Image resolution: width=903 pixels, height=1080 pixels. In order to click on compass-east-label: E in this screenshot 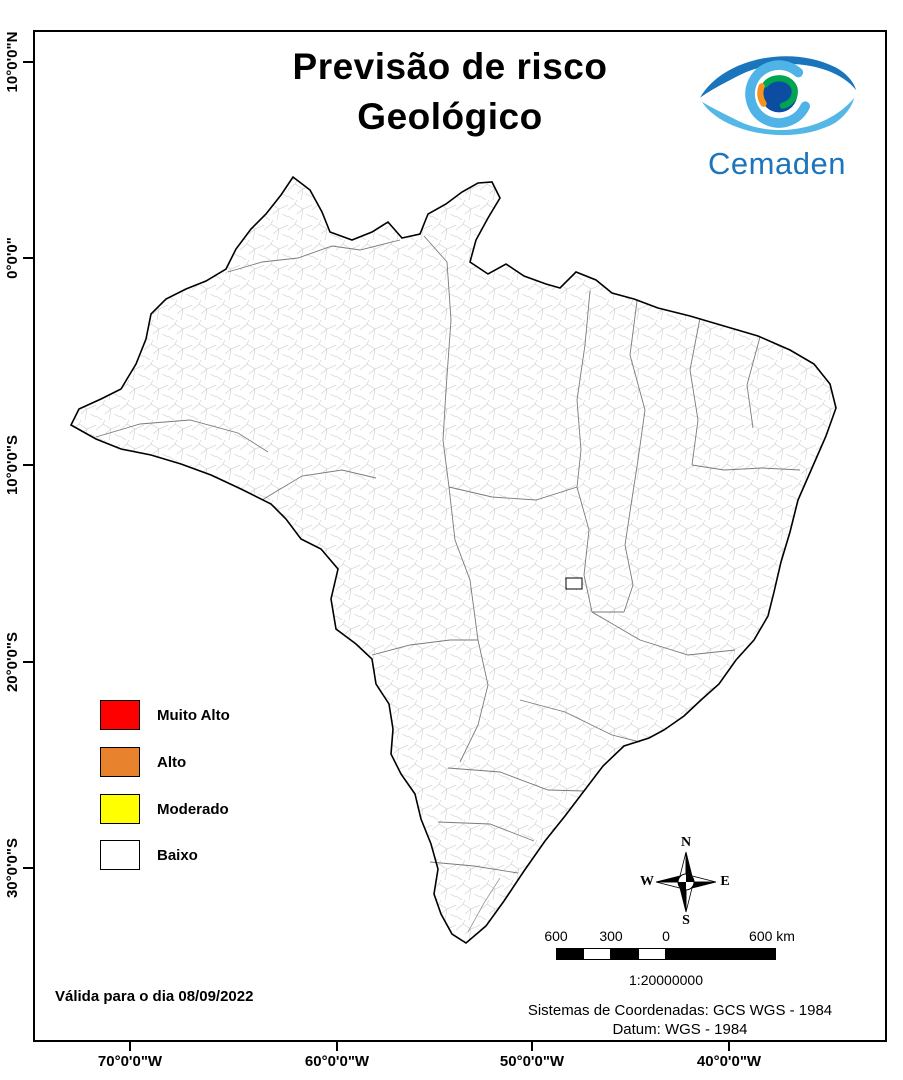, I will do `click(725, 881)`.